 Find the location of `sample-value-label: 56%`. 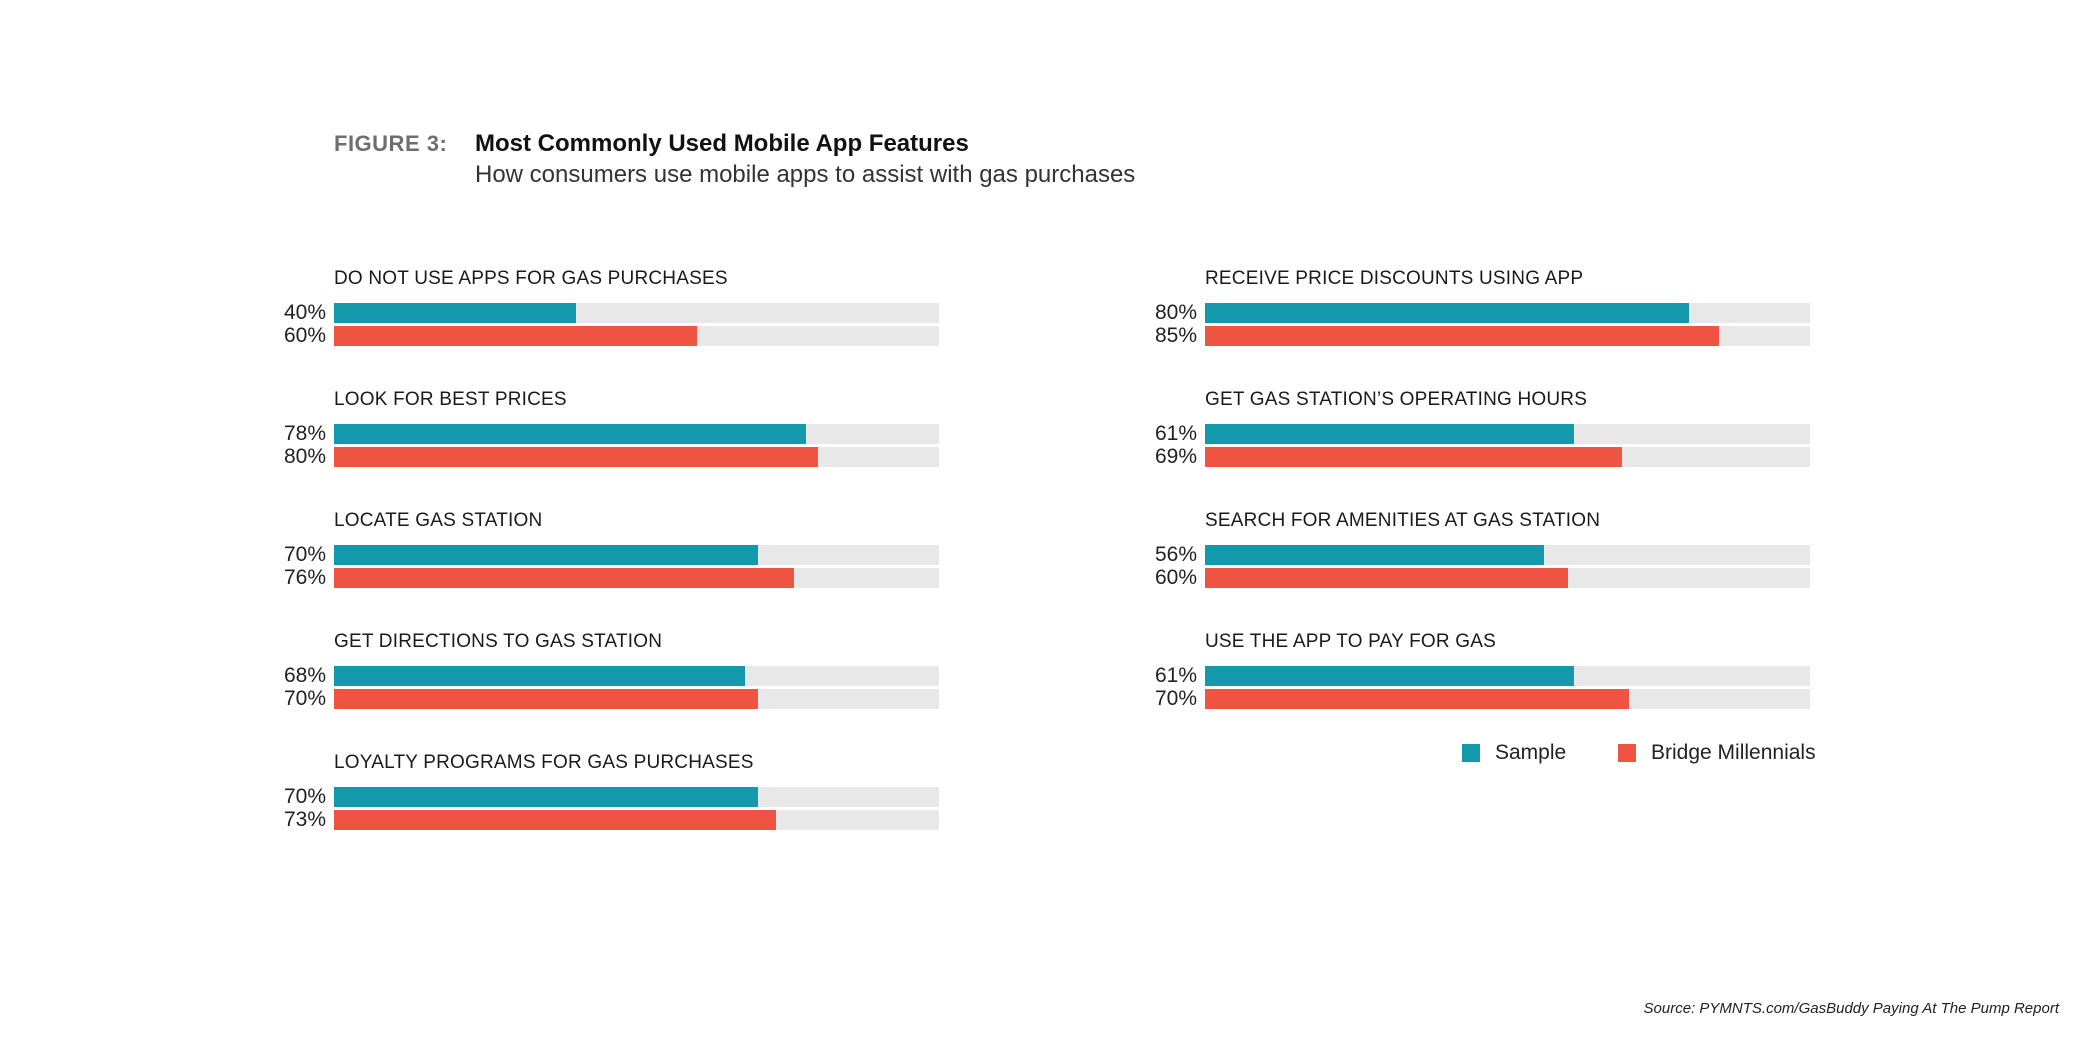

sample-value-label: 56% is located at coordinates (1175, 554).